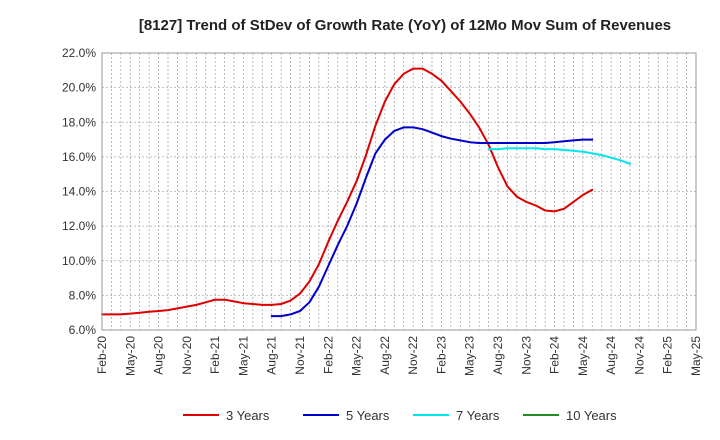 The height and width of the screenshot is (440, 720). I want to click on x-tick-label: Aug-23, so click(498, 355).